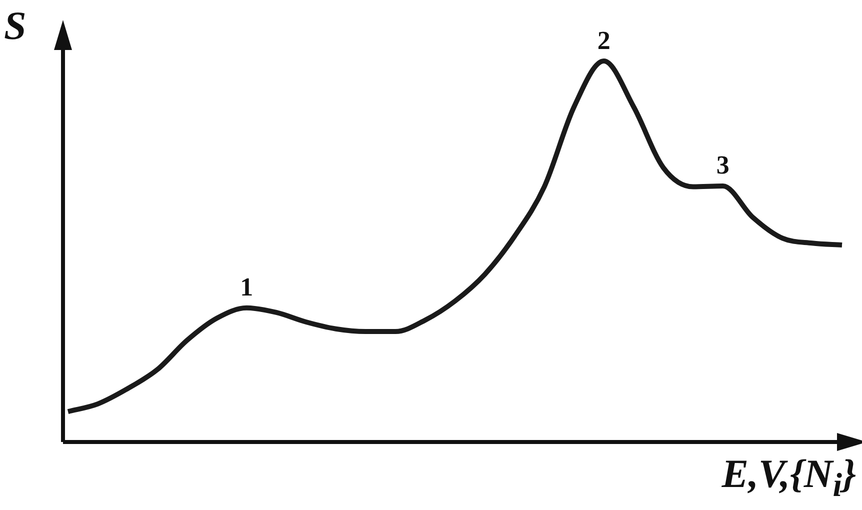  What do you see at coordinates (15, 25) in the screenshot?
I see `y-axis-title: S` at bounding box center [15, 25].